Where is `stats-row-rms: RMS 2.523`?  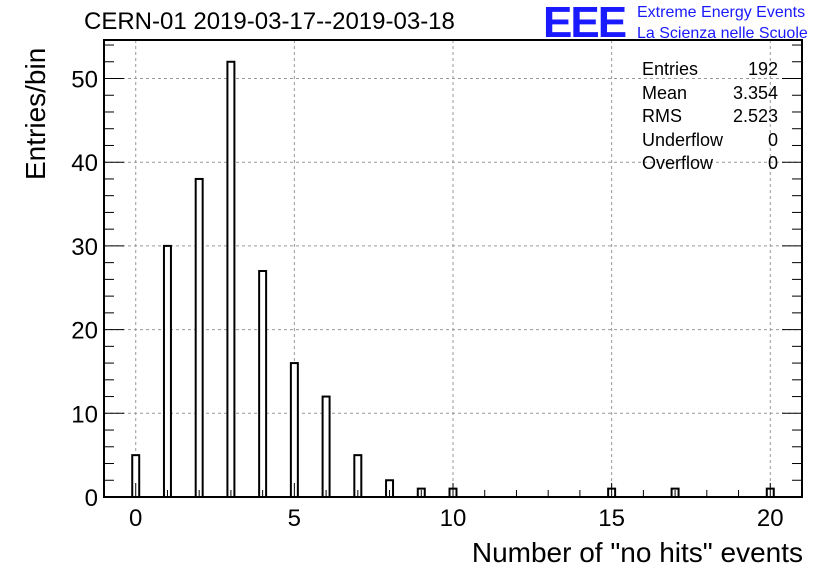
stats-row-rms: RMS 2.523 is located at coordinates (710, 117).